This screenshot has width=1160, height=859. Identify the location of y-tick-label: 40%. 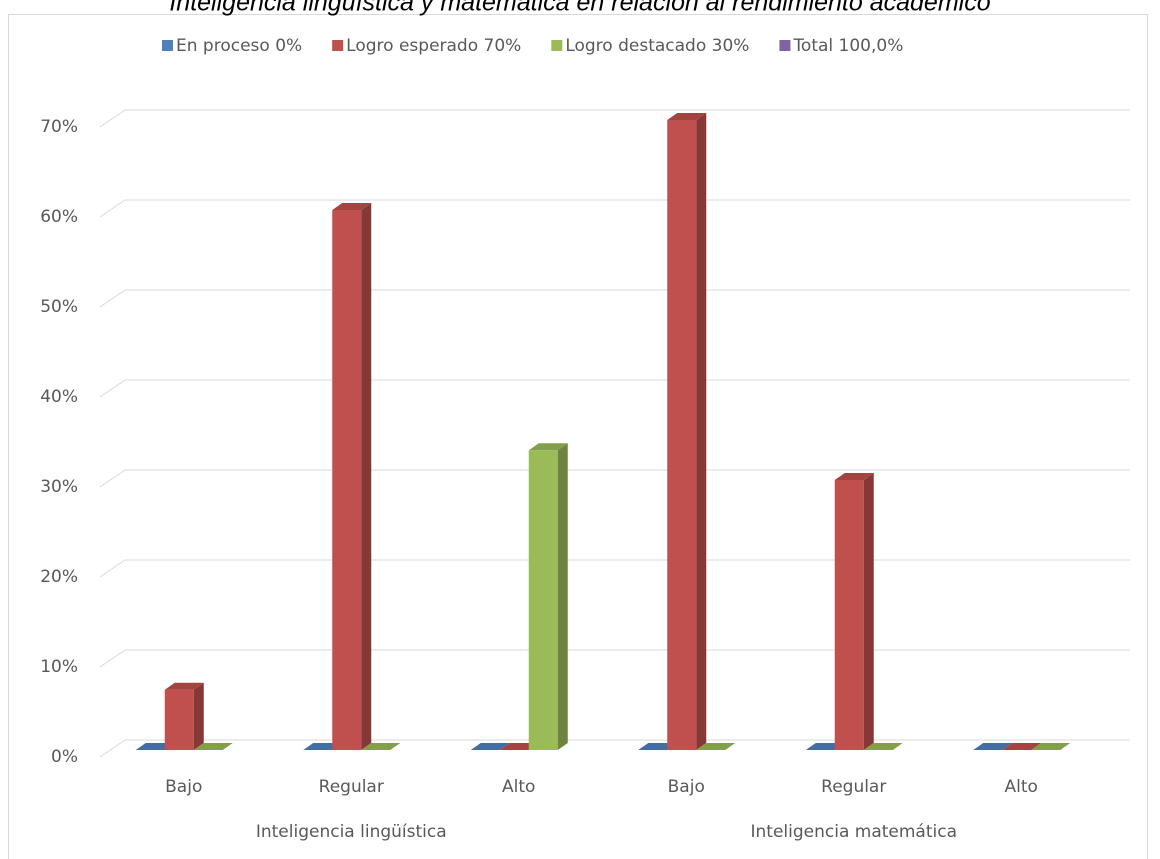
(59, 397).